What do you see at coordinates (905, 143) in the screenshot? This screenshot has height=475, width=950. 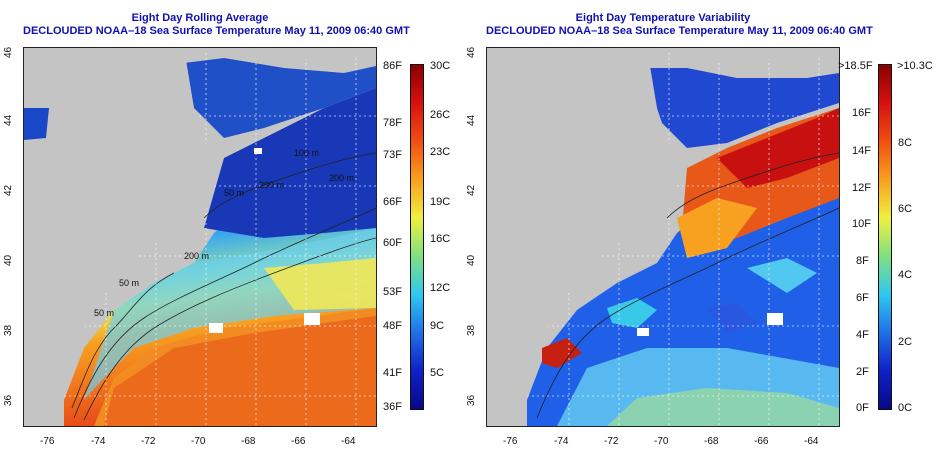 I see `colorbar-c-label: 8C` at bounding box center [905, 143].